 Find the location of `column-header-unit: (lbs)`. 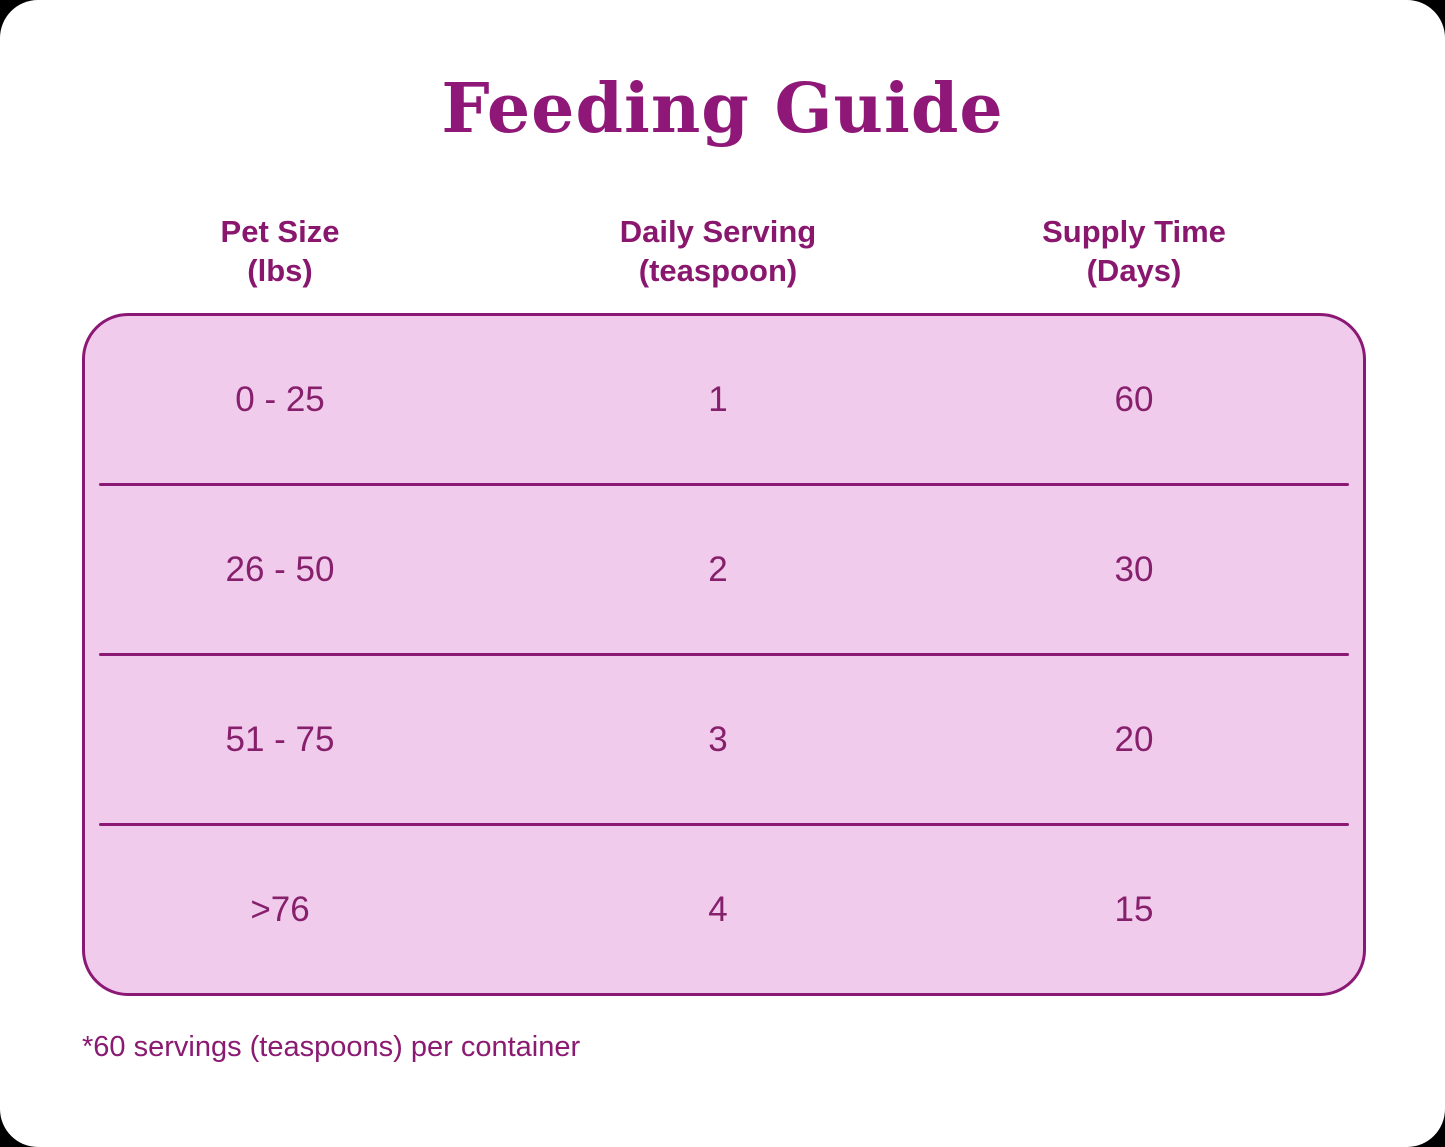

column-header-unit: (lbs) is located at coordinates (280, 270).